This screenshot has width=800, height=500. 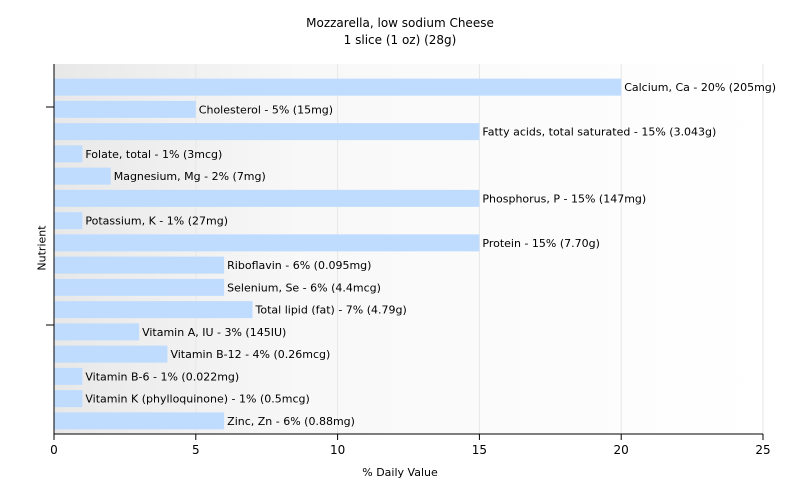 What do you see at coordinates (304, 287) in the screenshot?
I see `bar-label: Selenium, Se - 6% (4.4mcg)` at bounding box center [304, 287].